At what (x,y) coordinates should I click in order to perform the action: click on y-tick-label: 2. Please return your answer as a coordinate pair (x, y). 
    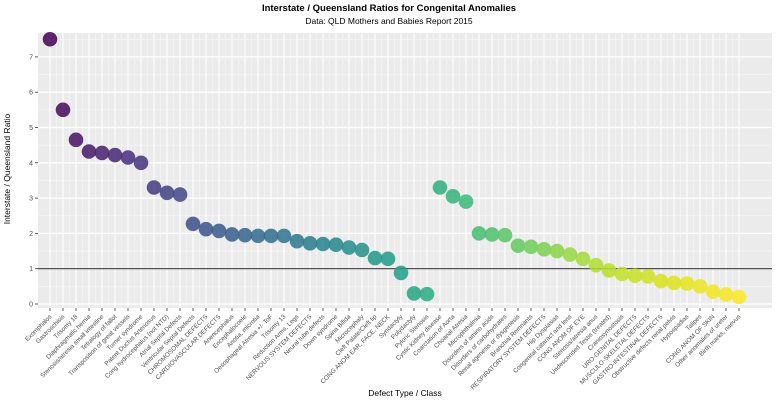
    Looking at the image, I should click on (31, 234).